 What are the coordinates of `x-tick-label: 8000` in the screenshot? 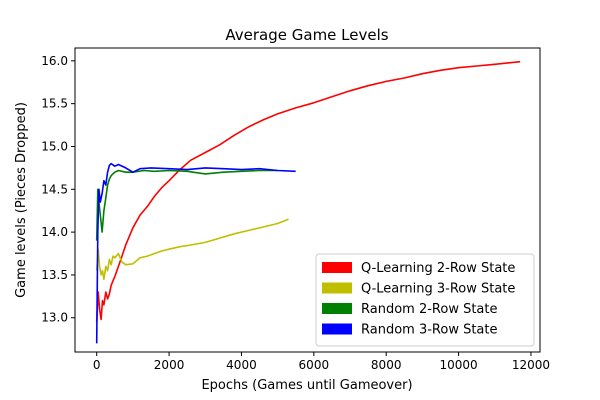 It's located at (386, 365).